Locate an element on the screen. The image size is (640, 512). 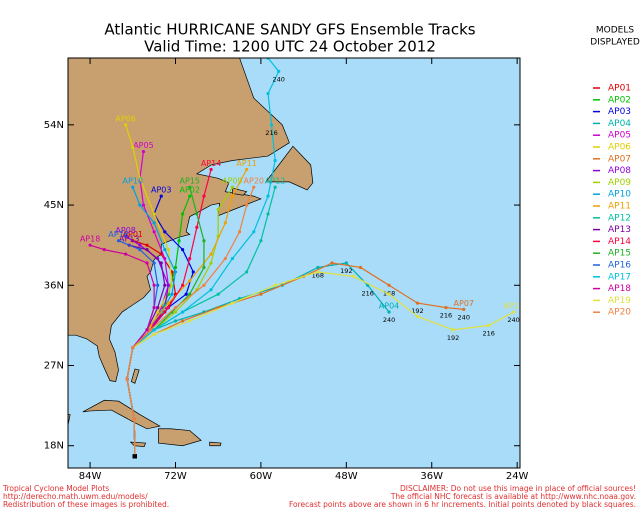
track-label: AP08 is located at coordinates (125, 230).